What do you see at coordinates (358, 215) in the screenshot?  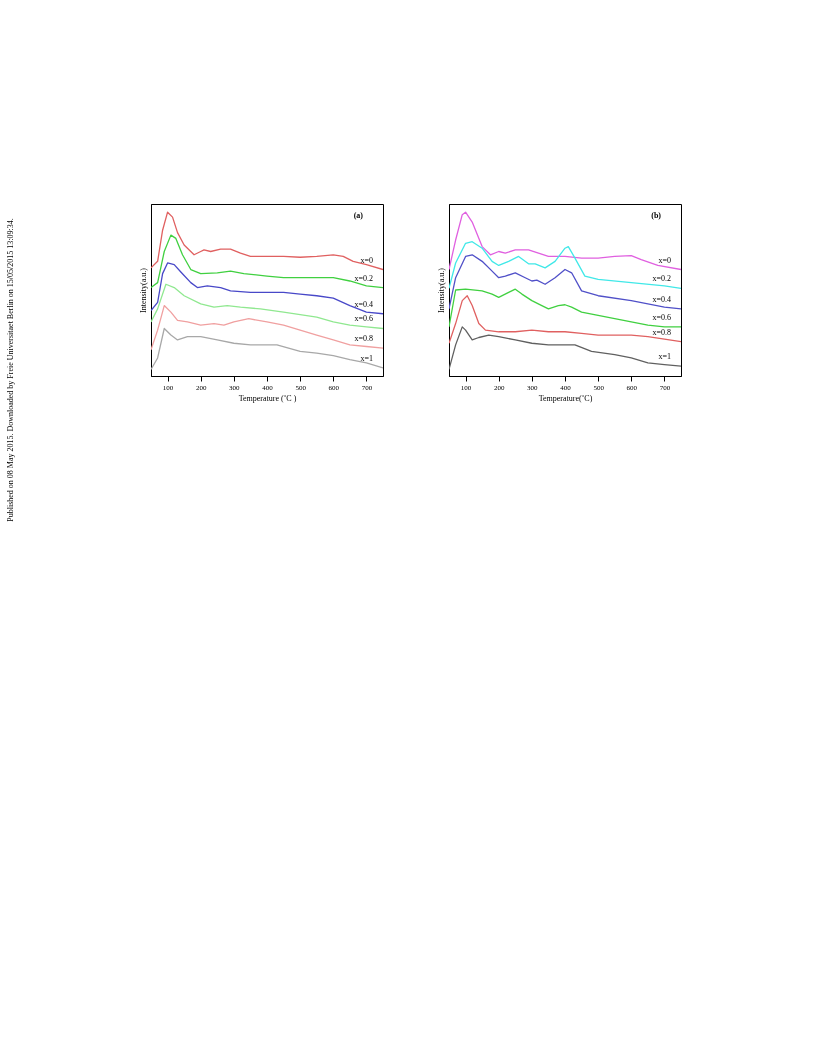 I see `chart-title: (a)` at bounding box center [358, 215].